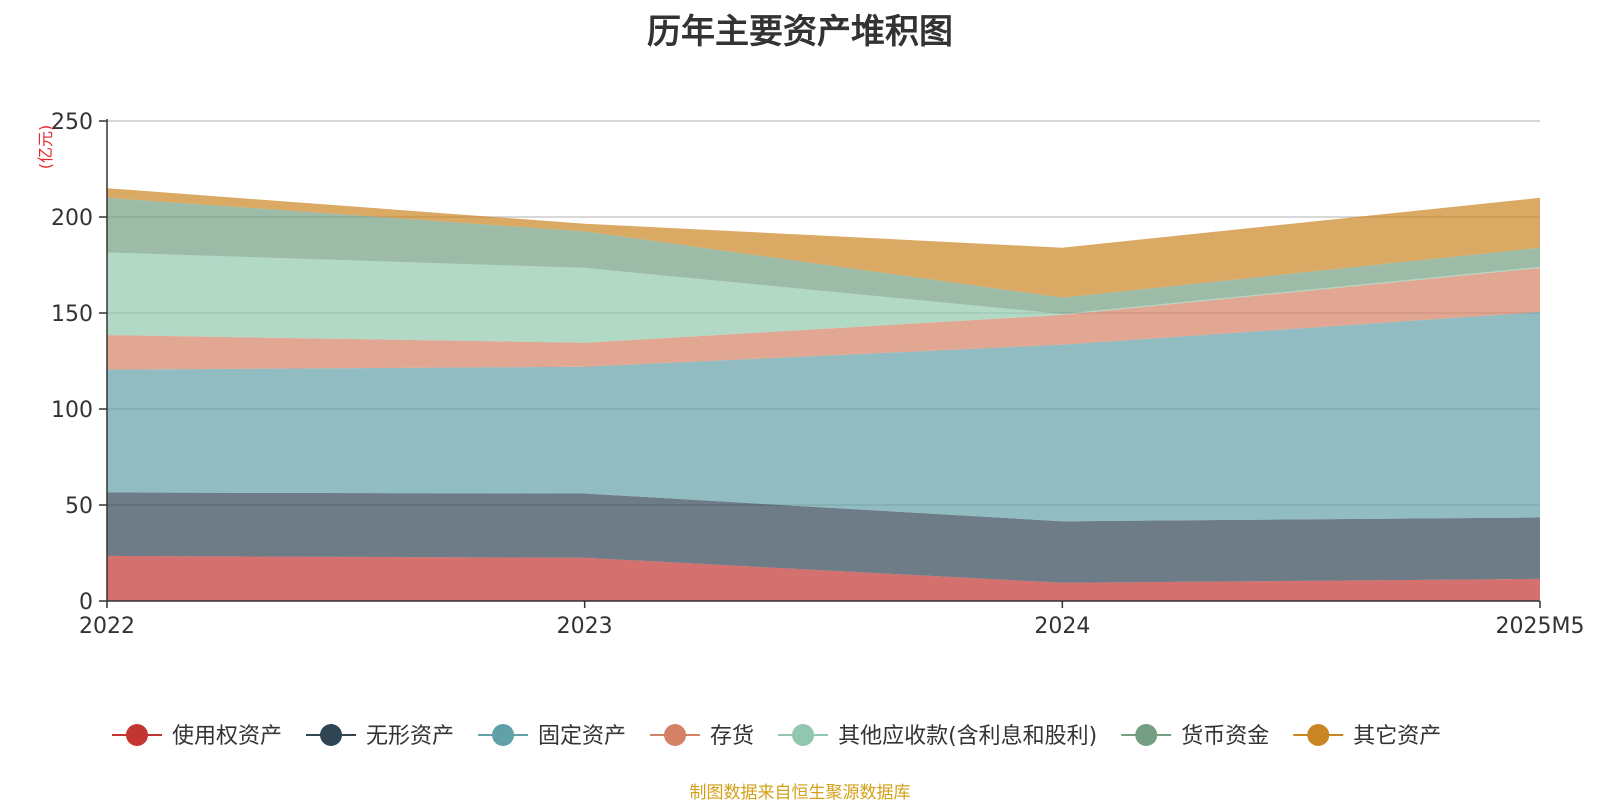 The height and width of the screenshot is (803, 1600). Describe the element at coordinates (800, 793) in the screenshot. I see `source-note: 制图数据来自恒生聚源数据库` at that location.